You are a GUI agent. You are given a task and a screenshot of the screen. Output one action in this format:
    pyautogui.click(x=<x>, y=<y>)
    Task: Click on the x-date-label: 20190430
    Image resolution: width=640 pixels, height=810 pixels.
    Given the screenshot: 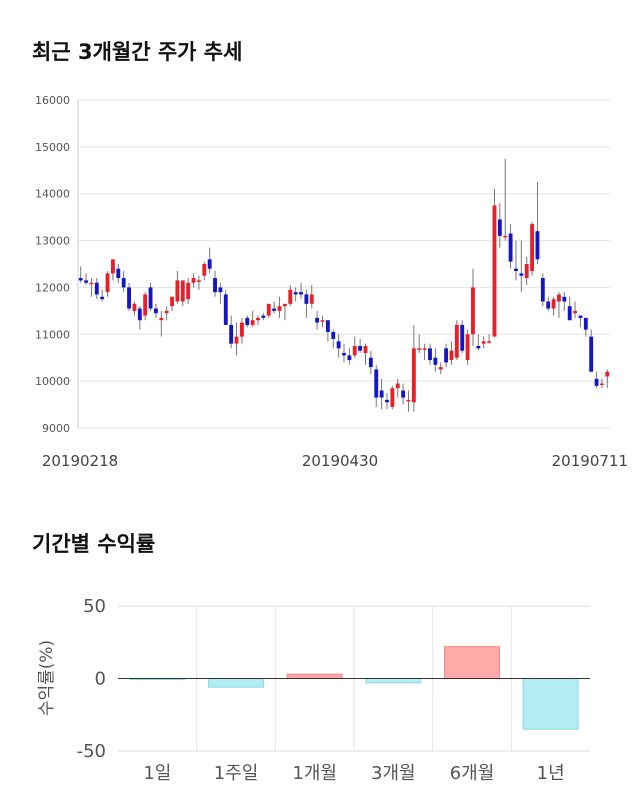 What is the action you would take?
    pyautogui.click(x=340, y=461)
    